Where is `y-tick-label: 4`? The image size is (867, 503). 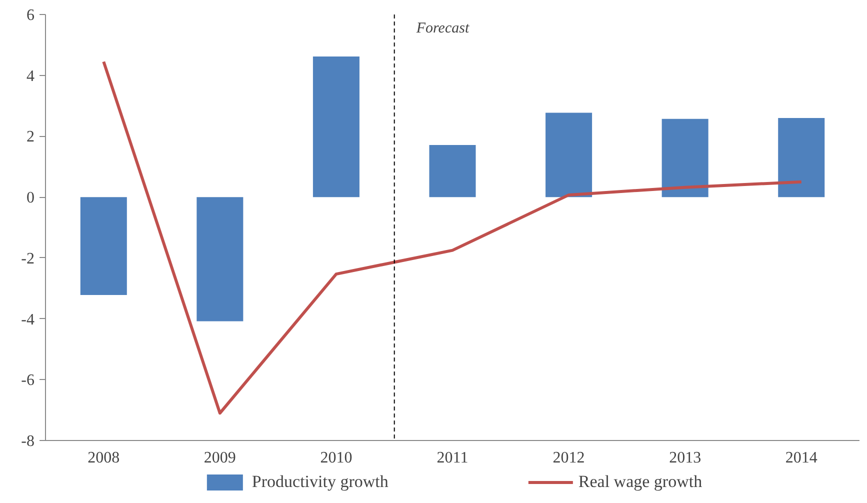
y-tick-label: 4 is located at coordinates (30, 76).